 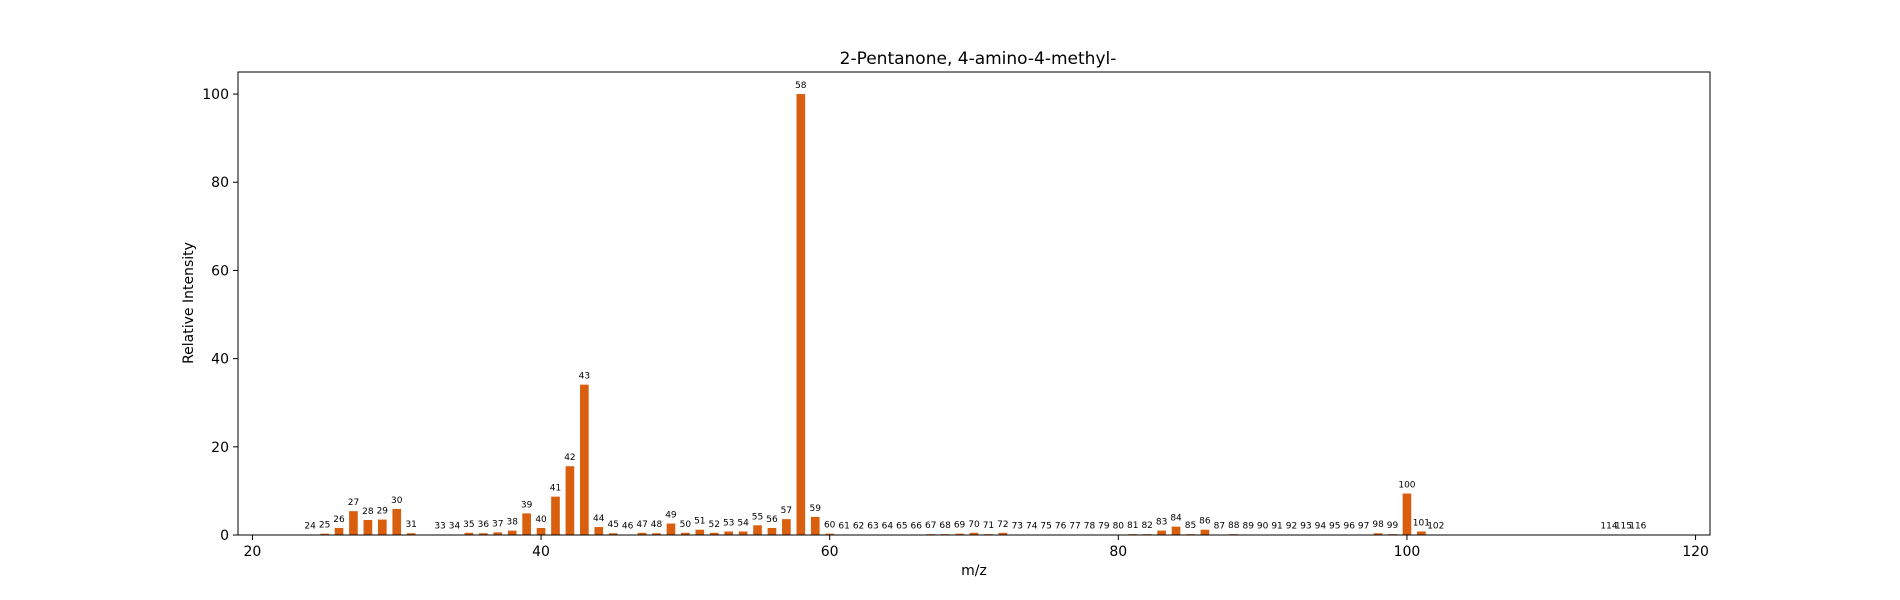 What do you see at coordinates (1291, 527) in the screenshot?
I see `bar-label-mz-92: 92` at bounding box center [1291, 527].